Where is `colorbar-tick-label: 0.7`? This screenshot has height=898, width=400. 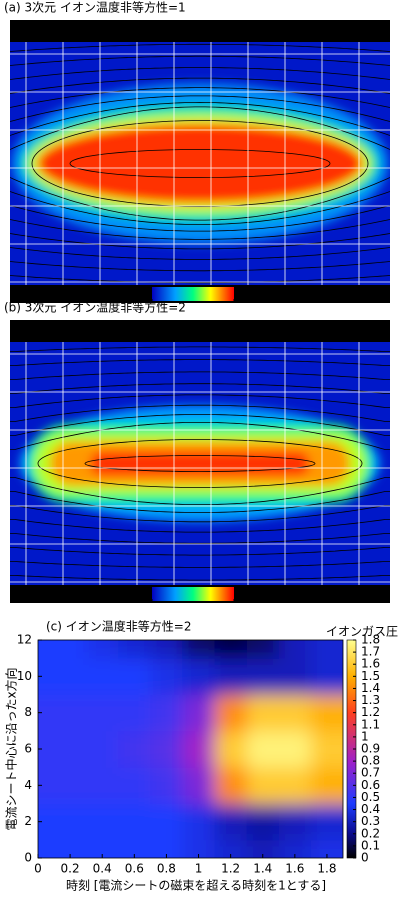
colorbar-tick-label: 0.7 is located at coordinates (283, 294).